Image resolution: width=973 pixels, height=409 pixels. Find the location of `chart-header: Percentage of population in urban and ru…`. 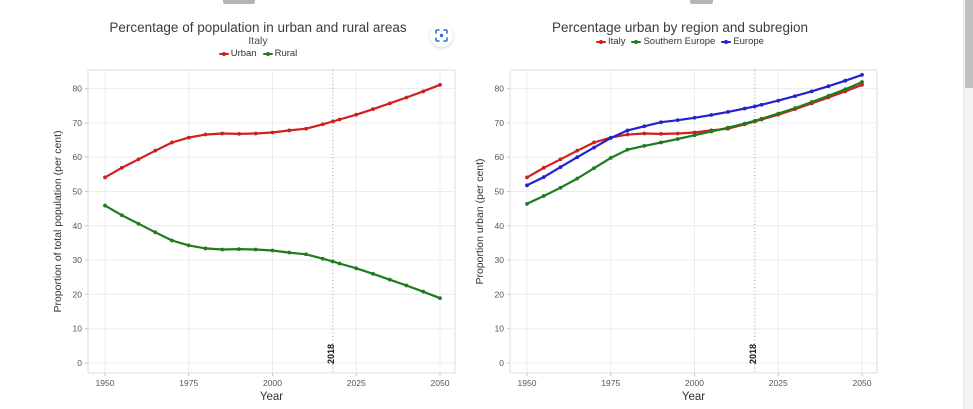

chart-header: Percentage of population in urban and ru… is located at coordinates (258, 40).